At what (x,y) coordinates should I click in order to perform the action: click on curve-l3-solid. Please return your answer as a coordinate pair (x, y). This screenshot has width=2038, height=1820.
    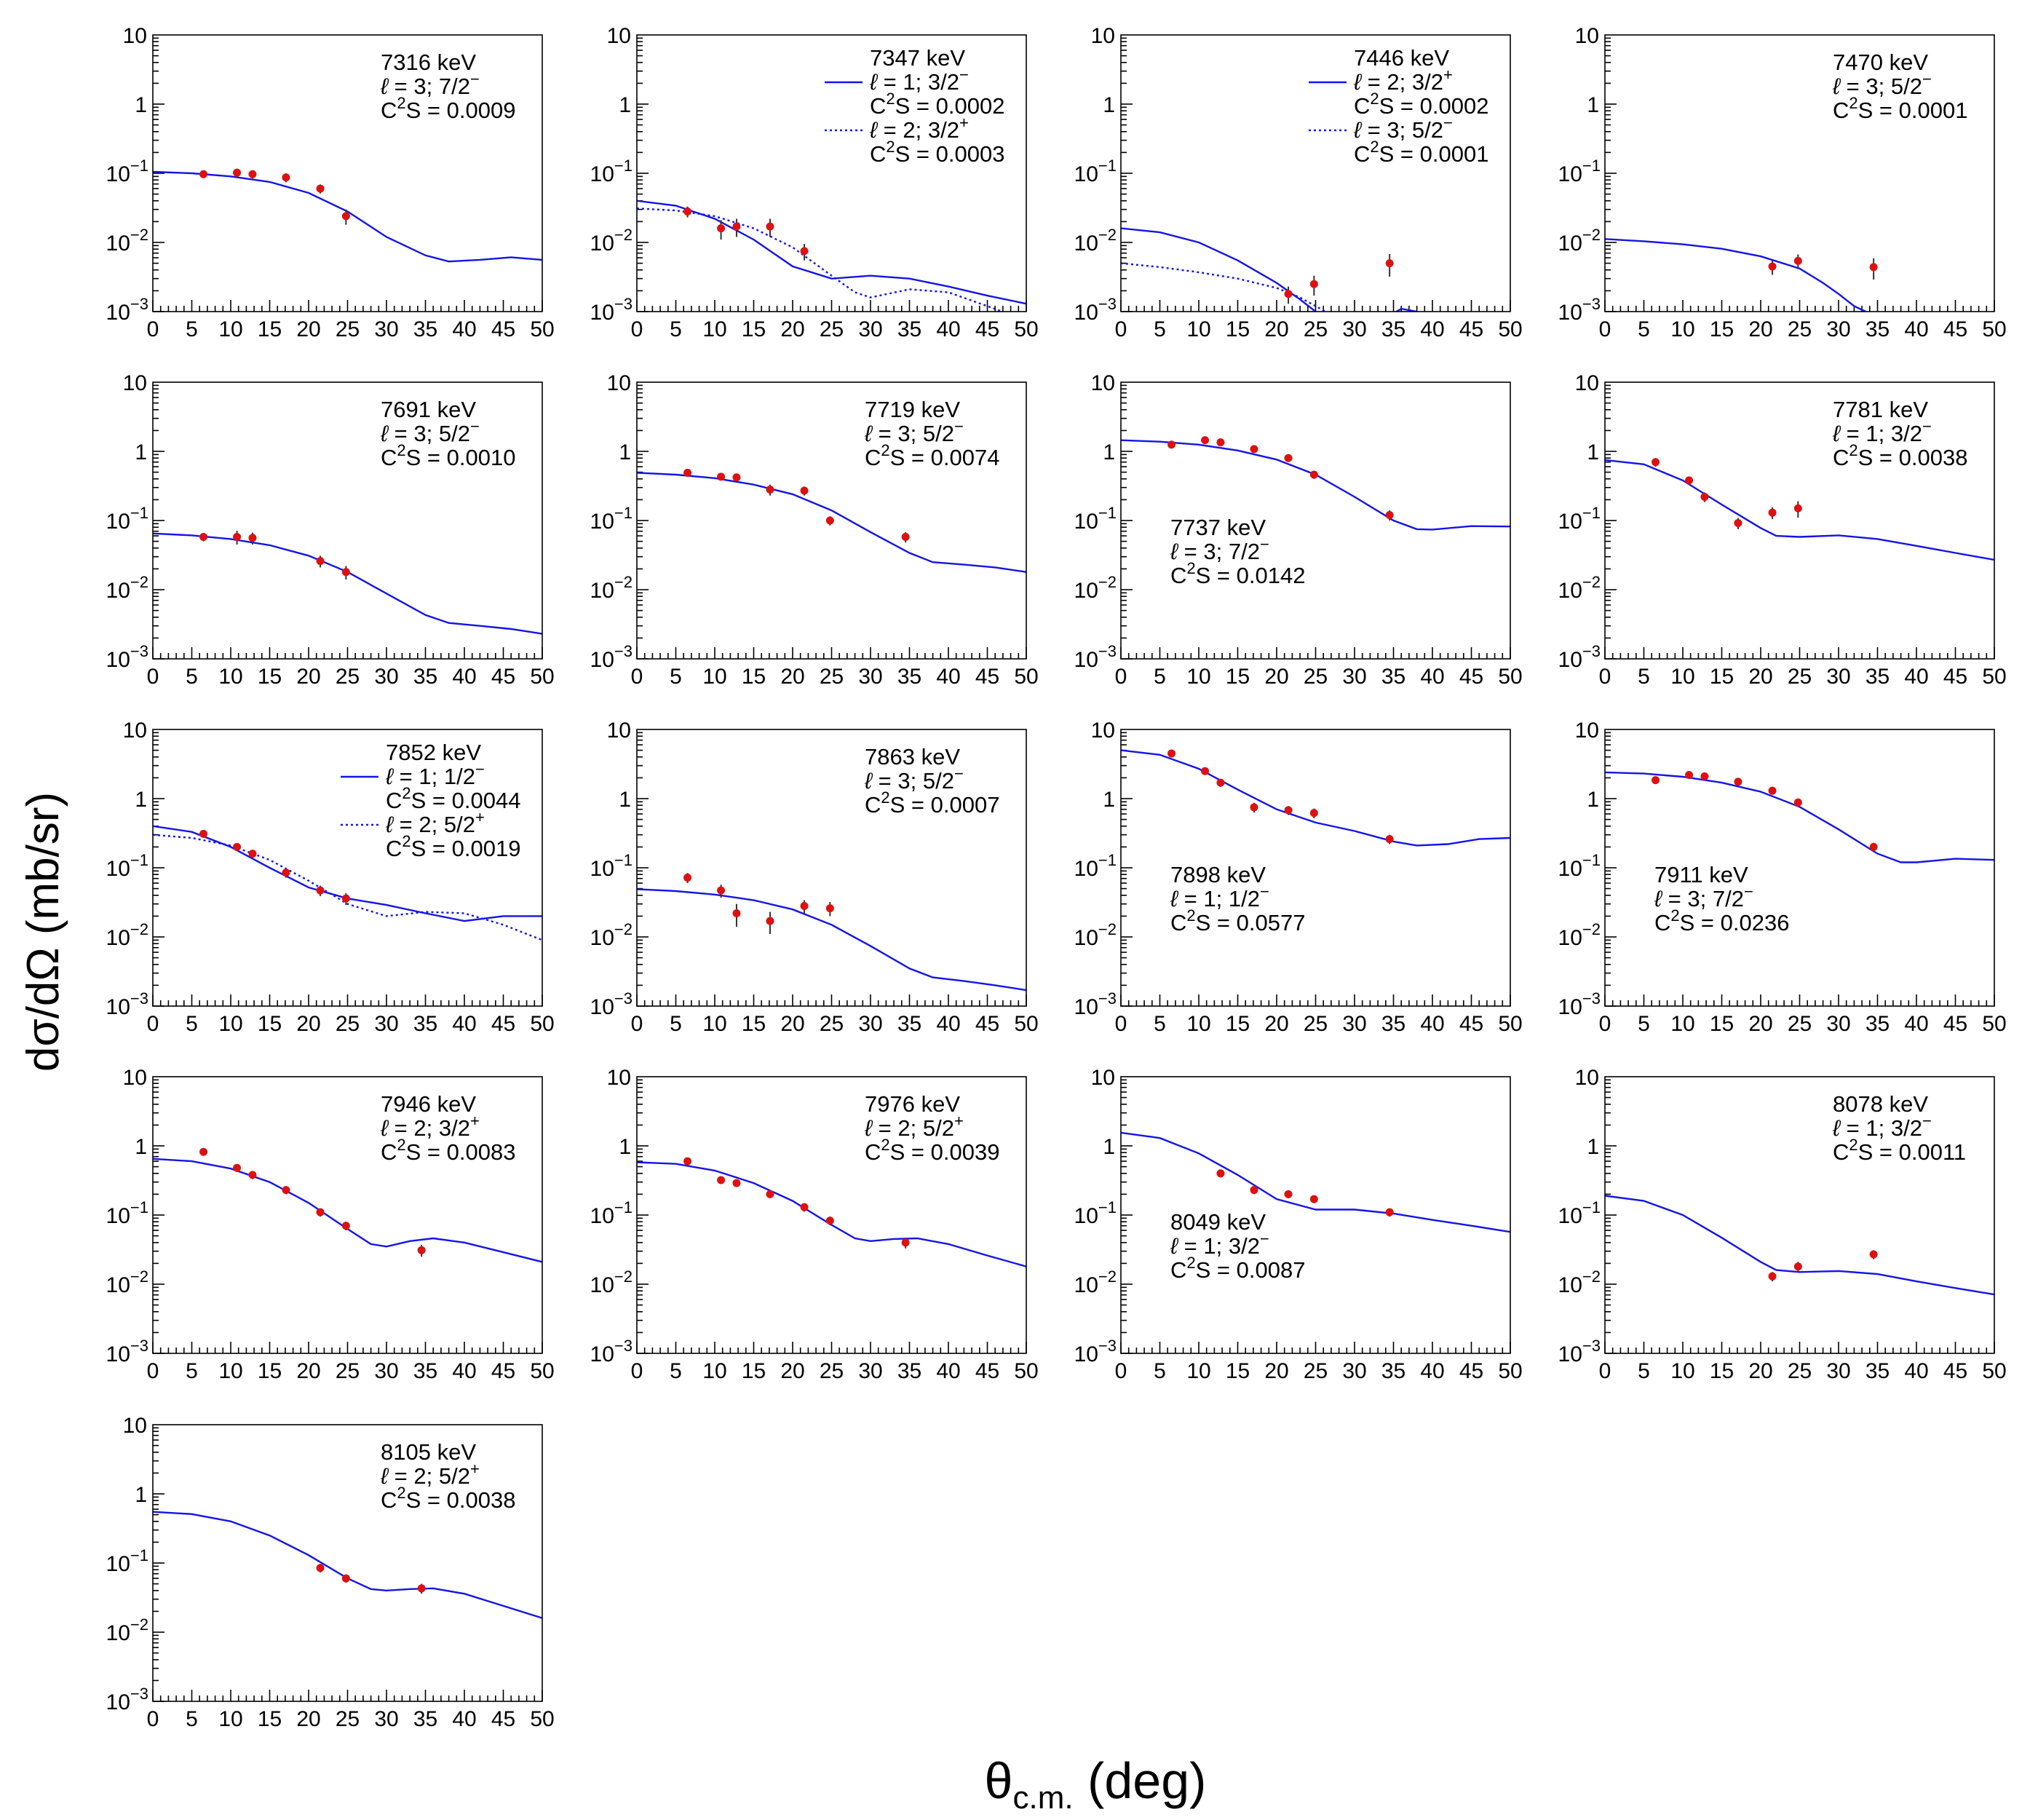
    Looking at the image, I should click on (832, 940).